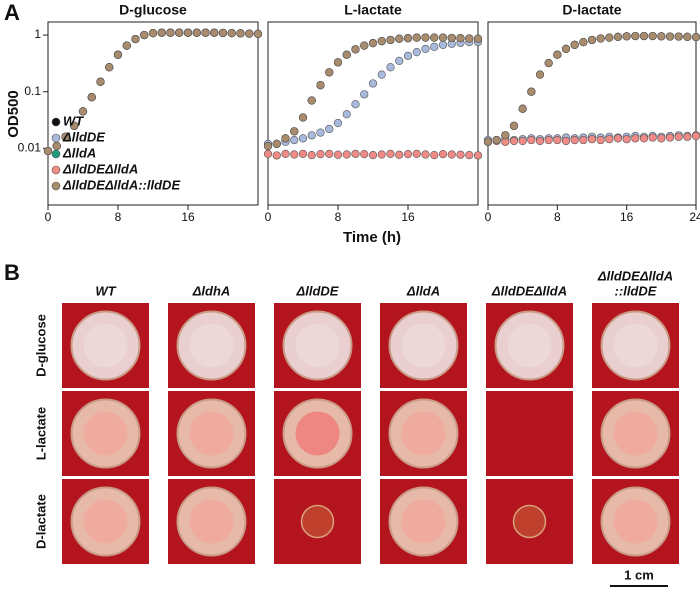 The width and height of the screenshot is (700, 590). Describe the element at coordinates (635, 275) in the screenshot. I see `column-header: ΔlldDEΔlldA` at that location.